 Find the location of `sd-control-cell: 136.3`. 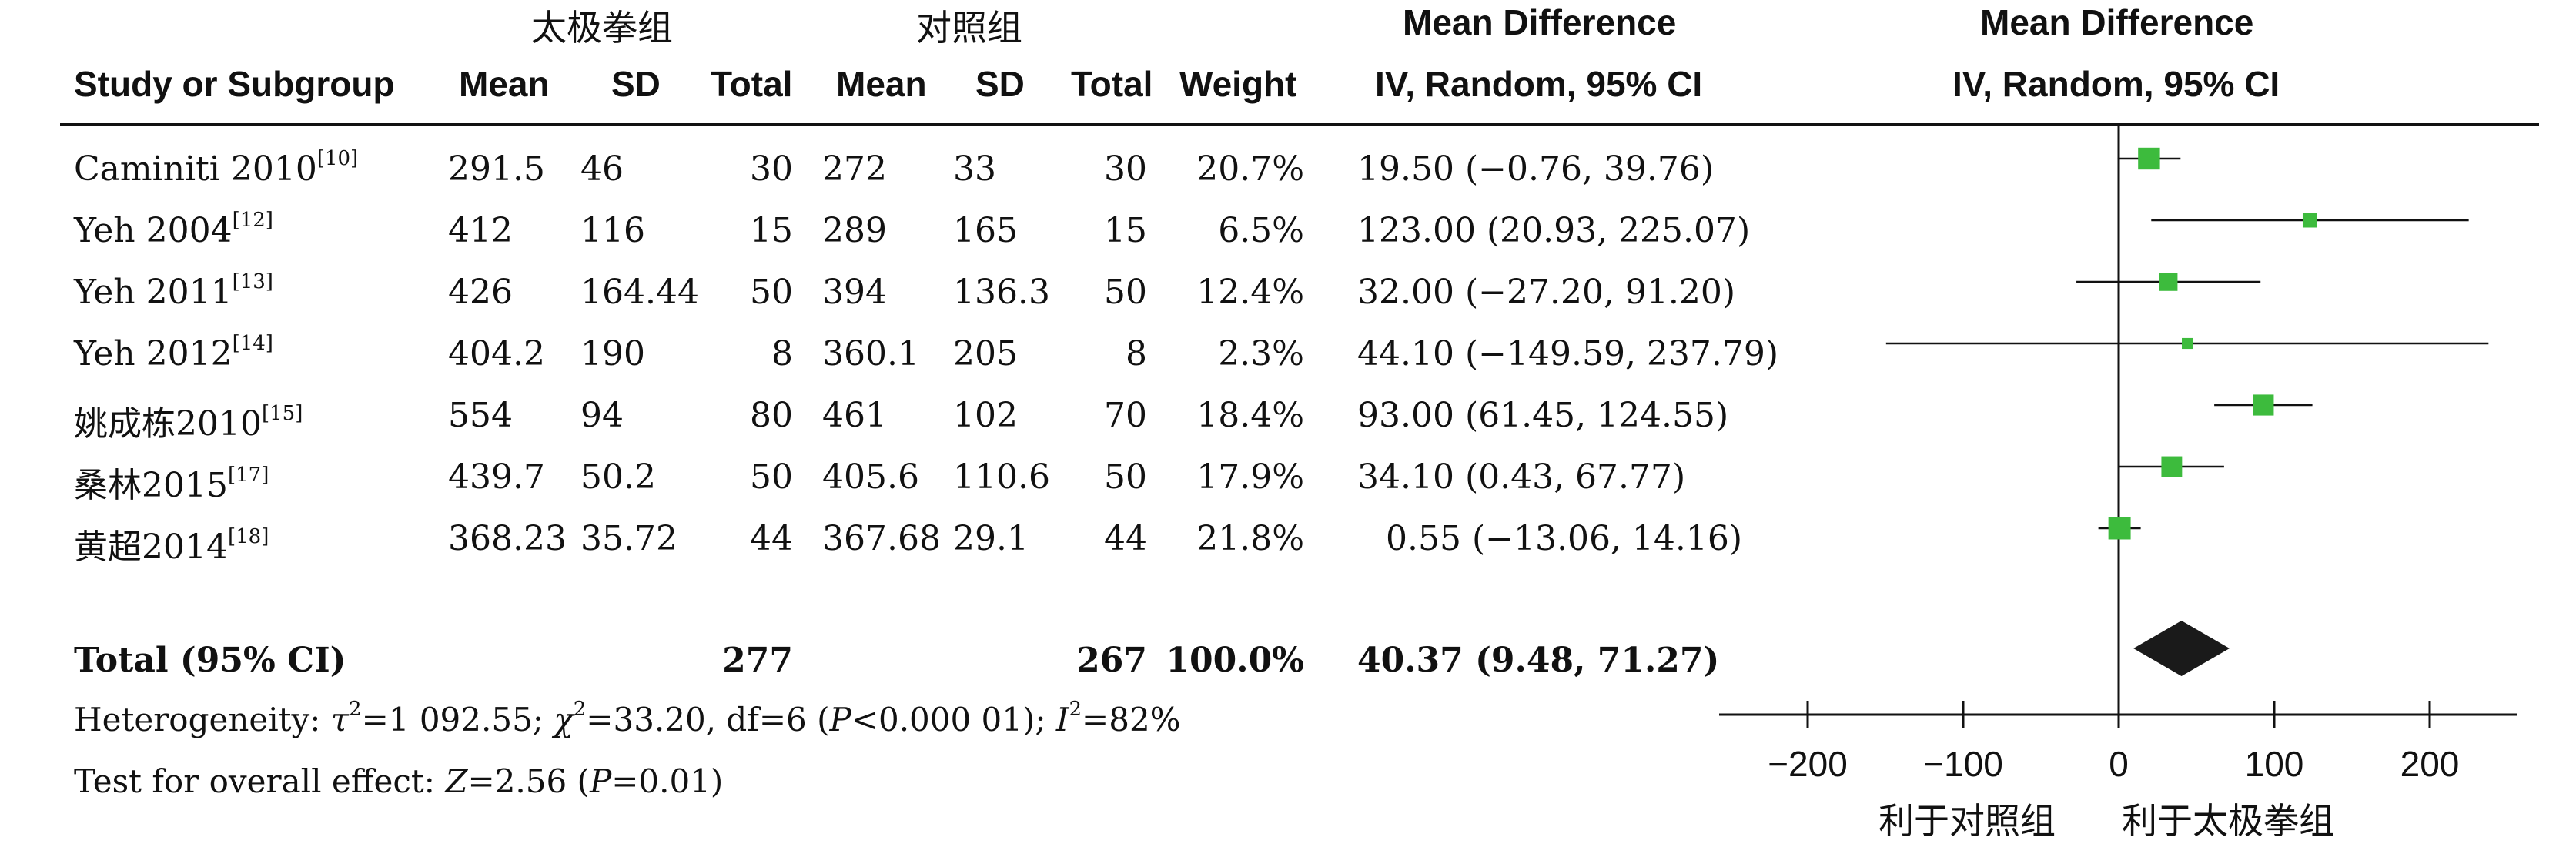

sd-control-cell: 136.3 is located at coordinates (1002, 292).